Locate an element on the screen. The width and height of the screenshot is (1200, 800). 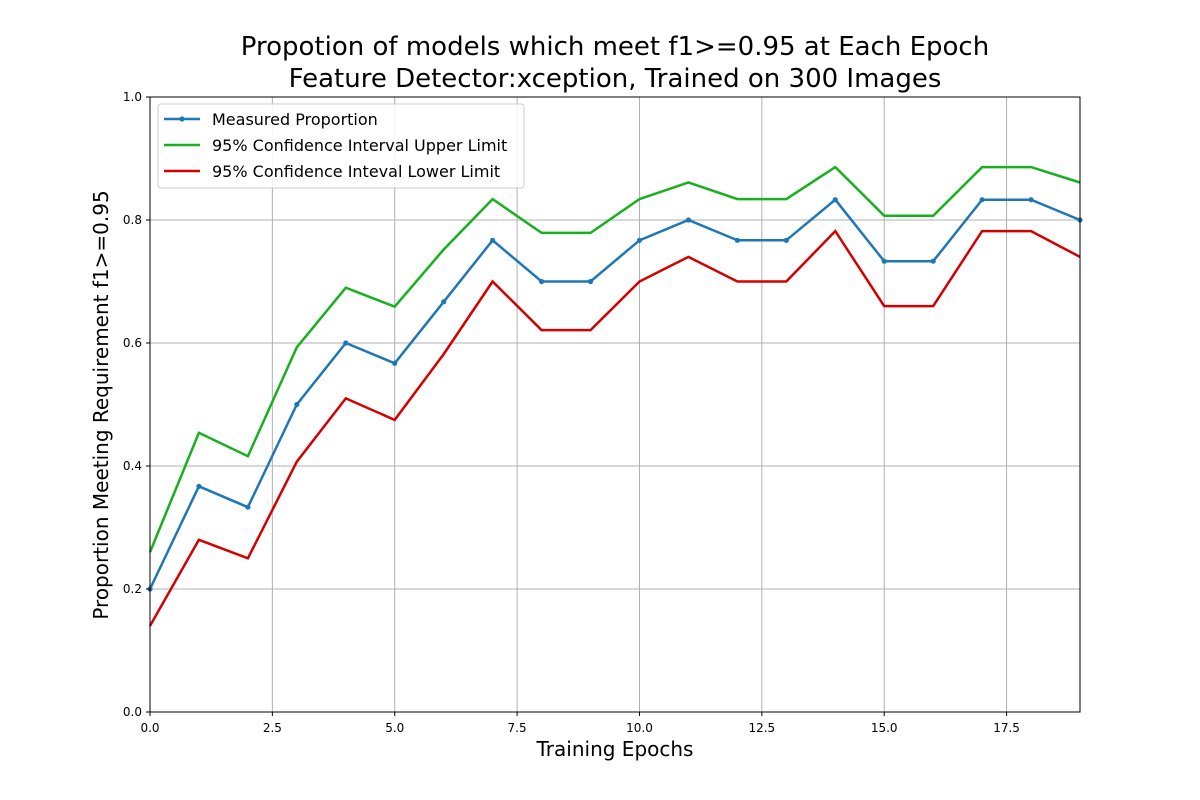
legend-entry: 95% Confidence Inteval Lower Limit is located at coordinates (332, 171).